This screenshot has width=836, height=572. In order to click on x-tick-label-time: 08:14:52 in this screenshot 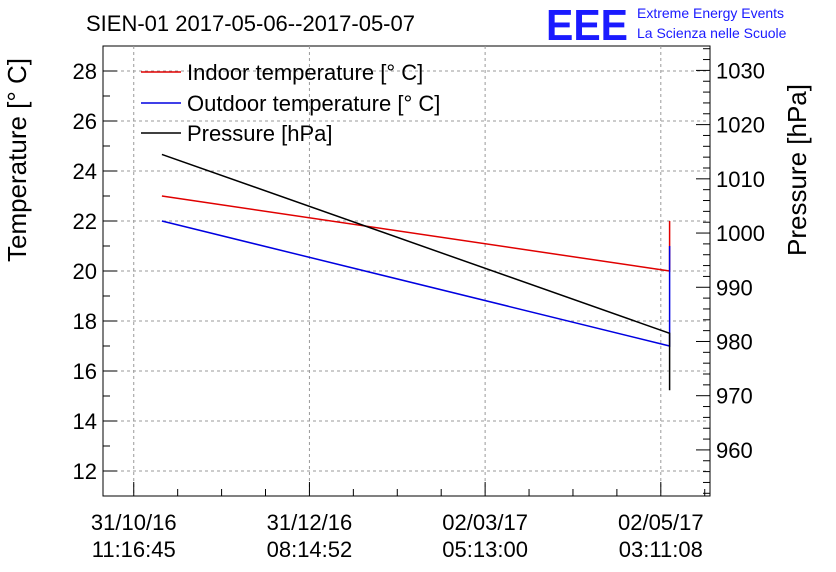, I will do `click(310, 549)`.